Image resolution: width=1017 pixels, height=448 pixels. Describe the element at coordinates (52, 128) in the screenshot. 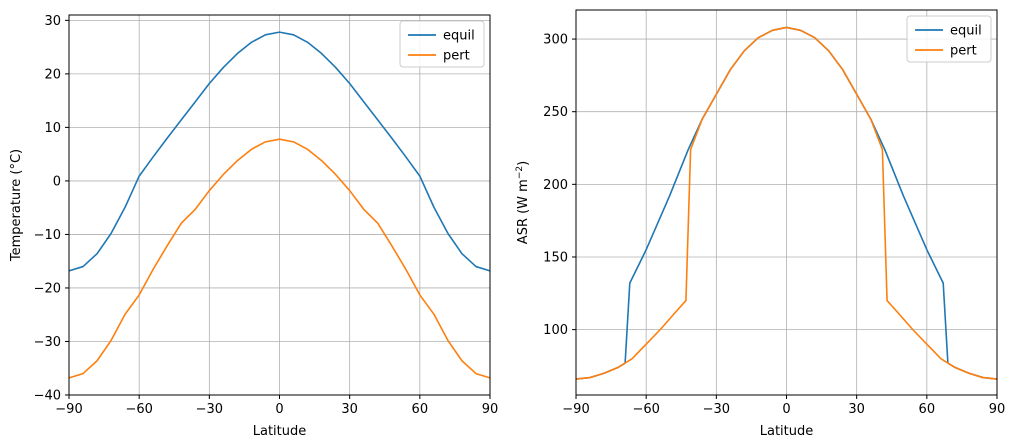

I see `y-tick-label: 10` at that location.